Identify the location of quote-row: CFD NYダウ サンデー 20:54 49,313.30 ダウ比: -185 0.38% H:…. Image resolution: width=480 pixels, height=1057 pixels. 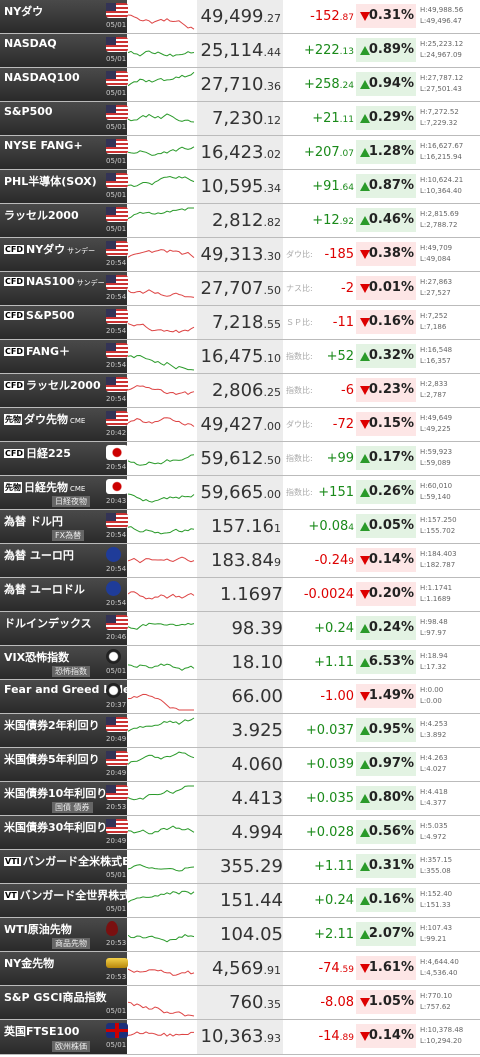
(240, 255).